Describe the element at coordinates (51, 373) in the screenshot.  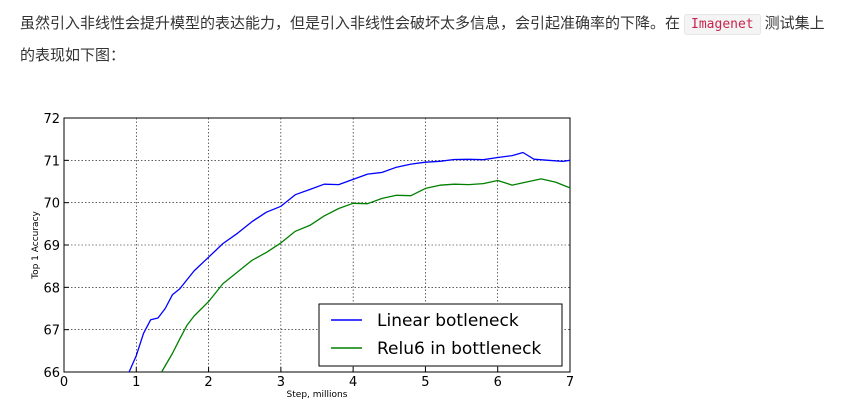
I see `y-tick-label: 66` at that location.